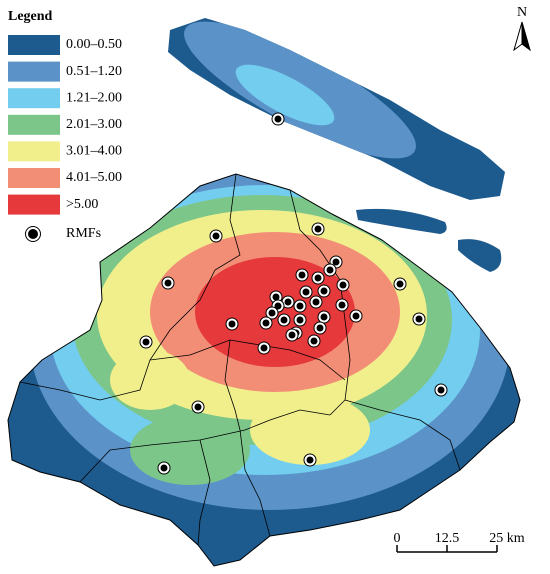  I want to click on north-label: N, so click(522, 12).